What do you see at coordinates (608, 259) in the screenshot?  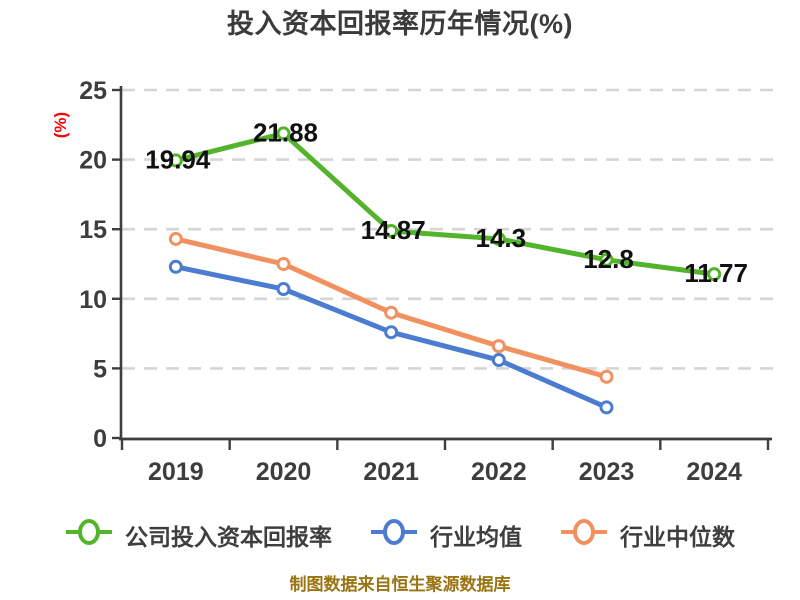 I see `svg-text: 12.8` at bounding box center [608, 259].